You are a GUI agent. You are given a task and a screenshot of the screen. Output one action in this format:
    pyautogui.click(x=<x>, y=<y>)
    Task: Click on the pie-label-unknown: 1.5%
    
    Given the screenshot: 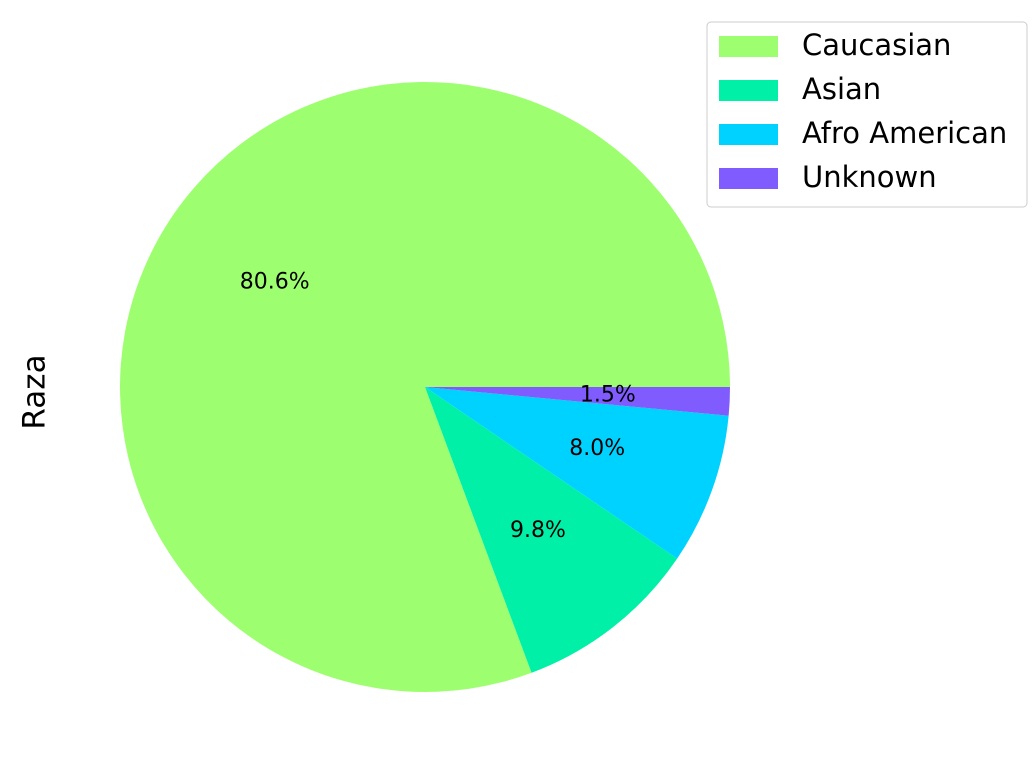 What is the action you would take?
    pyautogui.click(x=608, y=395)
    